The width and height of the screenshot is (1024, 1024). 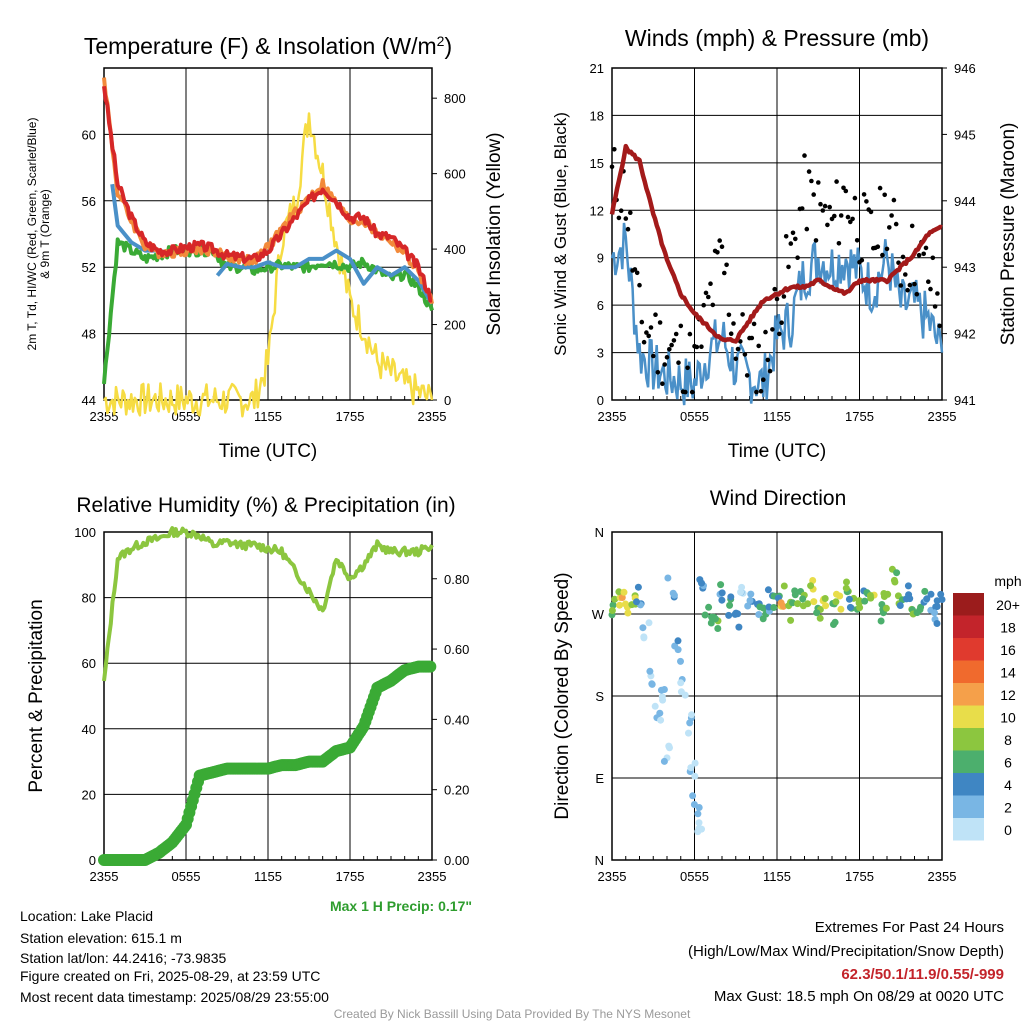 I want to click on y-tick-label: 0, so click(x=600, y=400).